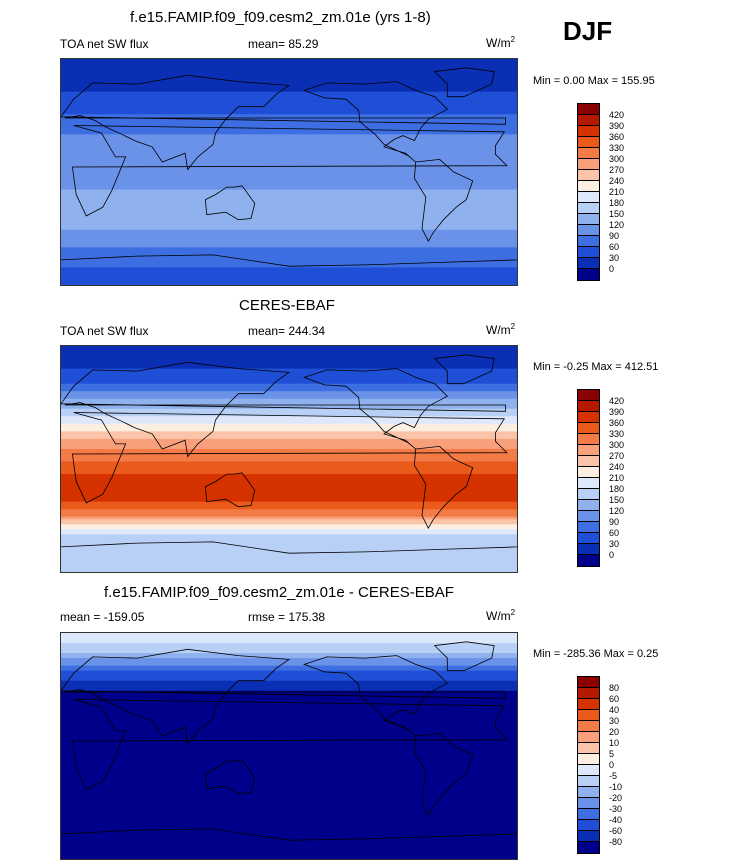 Image resolution: width=733 pixels, height=866 pixels. Describe the element at coordinates (501, 615) in the screenshot. I see `panel-3-units: W/m2` at that location.